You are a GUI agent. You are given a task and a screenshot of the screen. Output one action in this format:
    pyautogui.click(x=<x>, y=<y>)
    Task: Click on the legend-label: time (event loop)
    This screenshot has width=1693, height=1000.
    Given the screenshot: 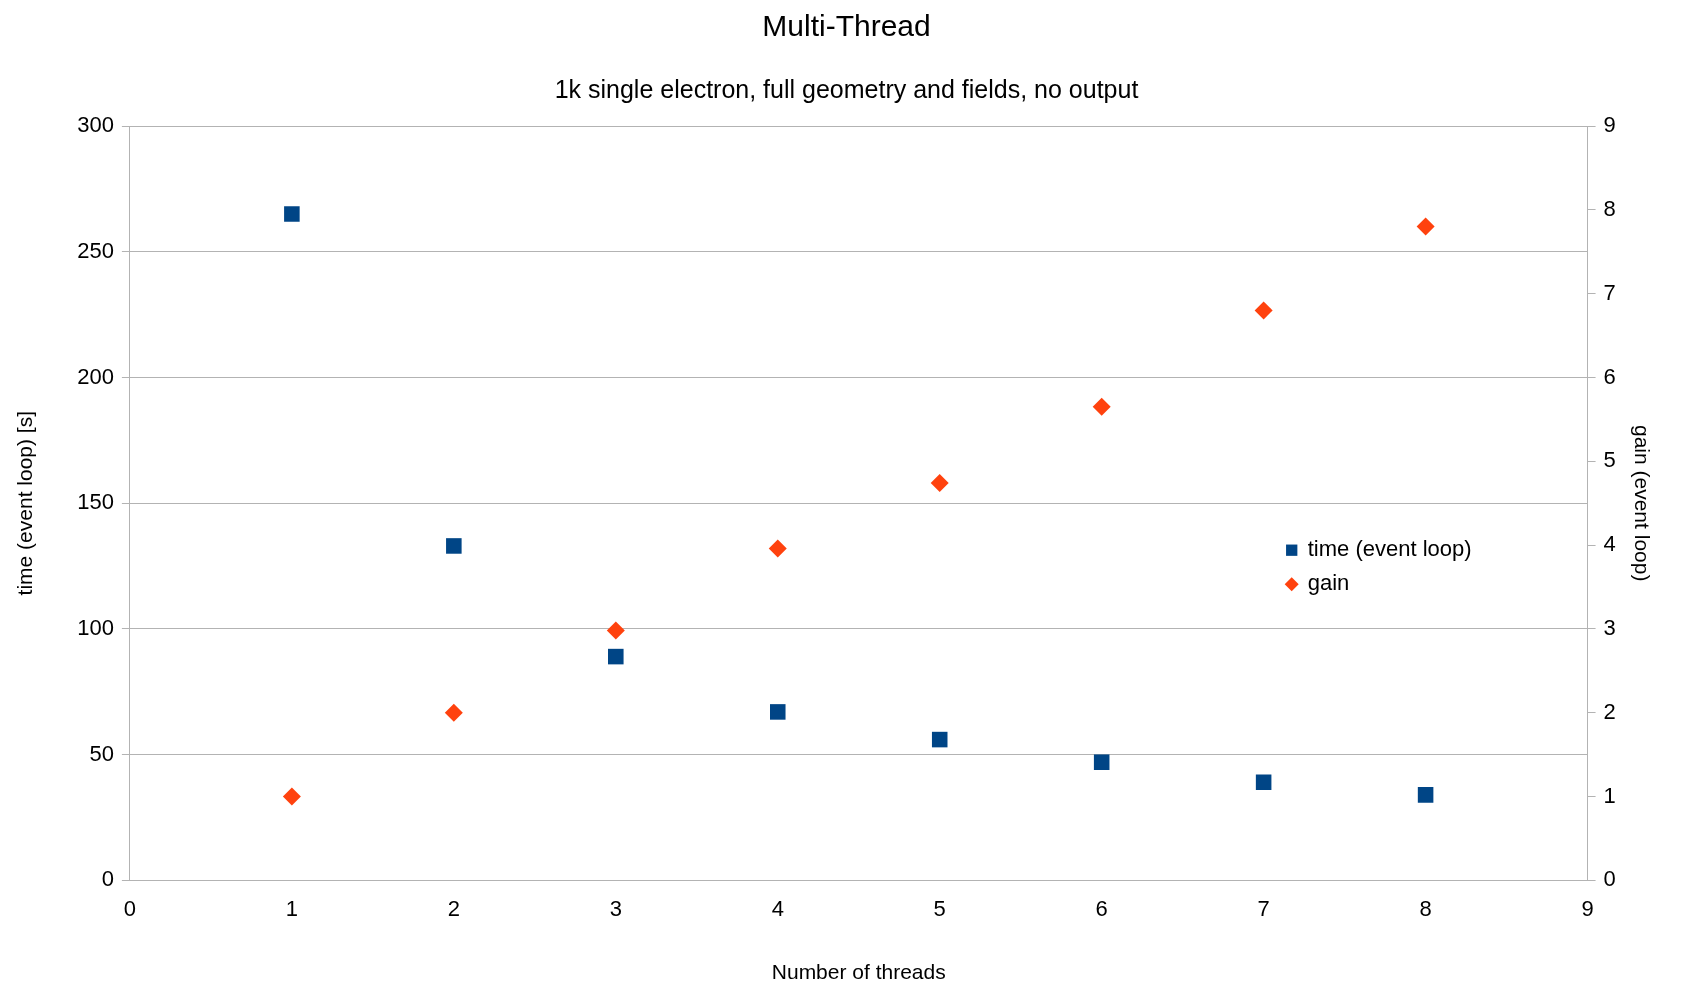 What is the action you would take?
    pyautogui.click(x=1389, y=549)
    